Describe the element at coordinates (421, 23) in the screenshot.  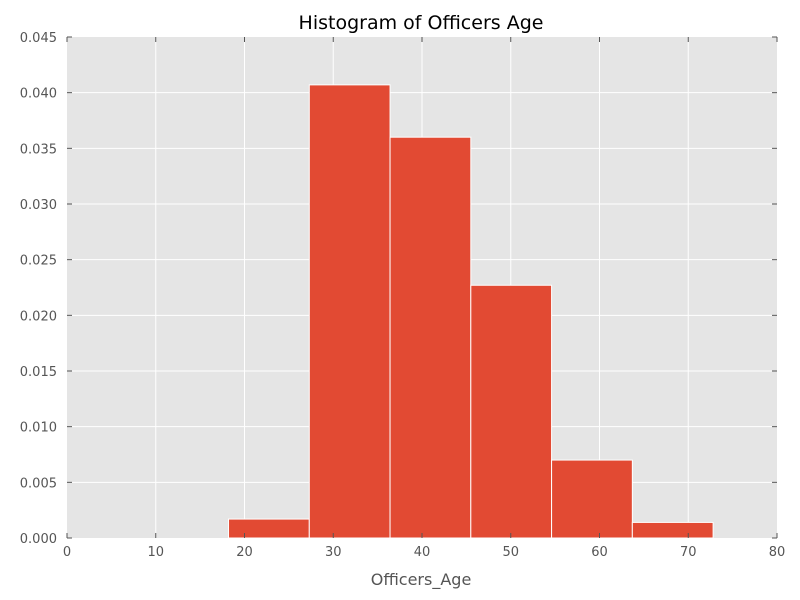
I see `chart-title: Histogram of Officers Age` at that location.